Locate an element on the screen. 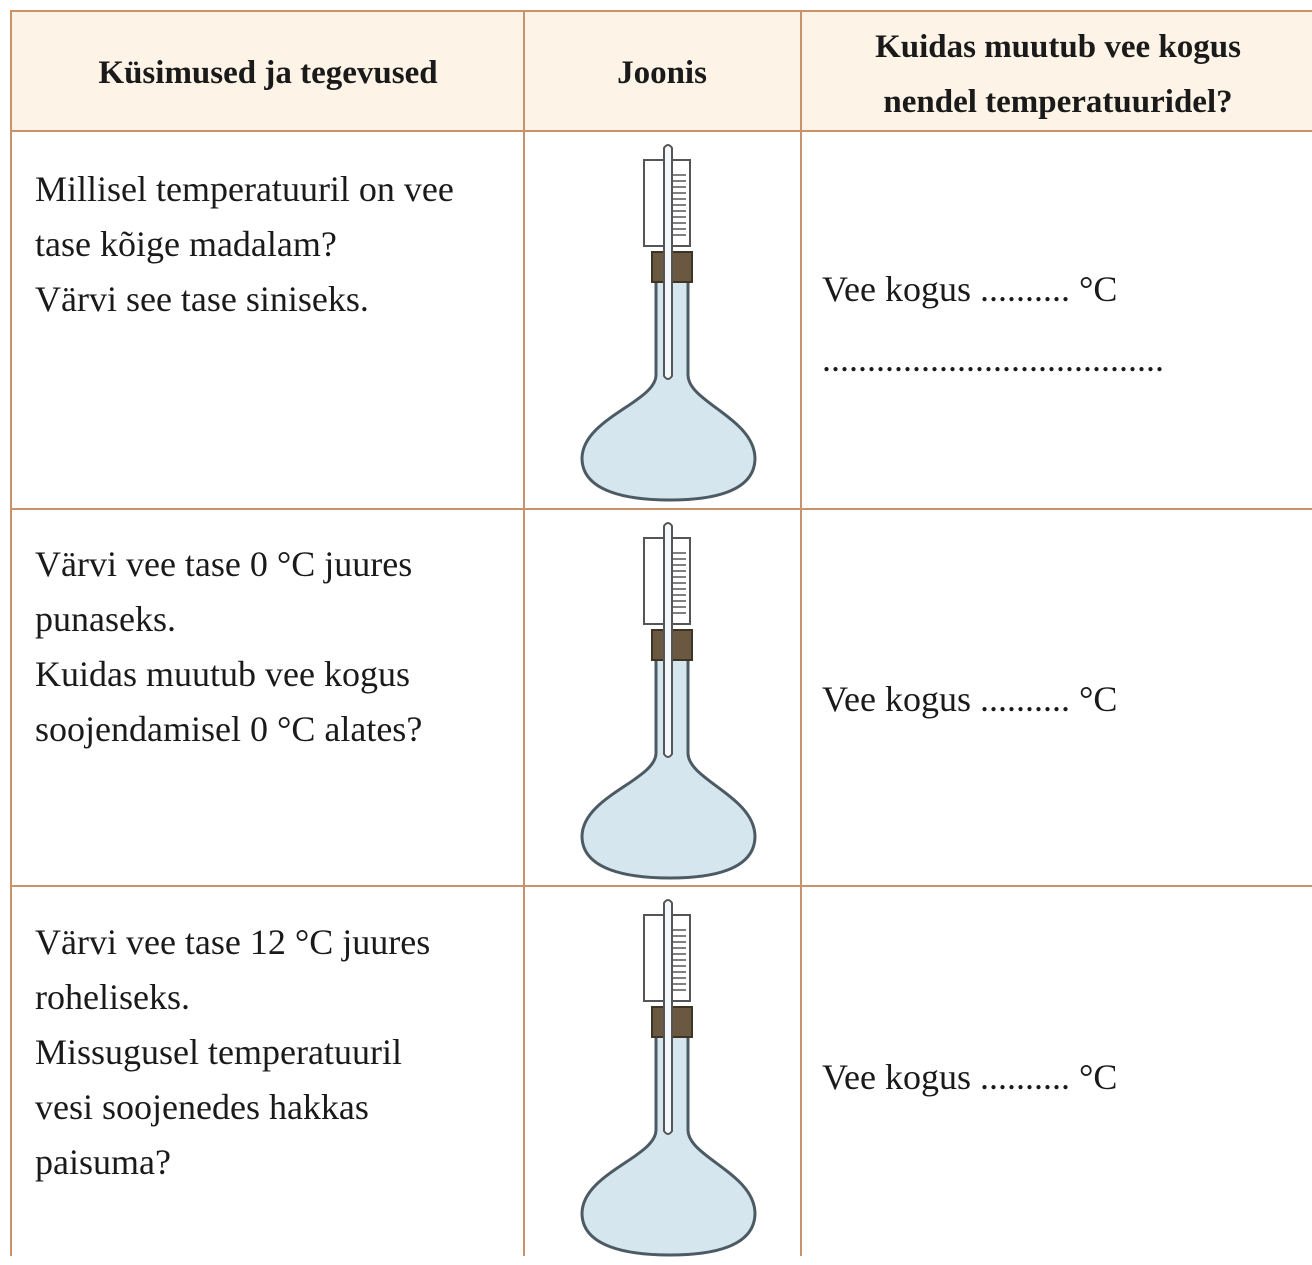  header-text: Joonis is located at coordinates (662, 73).